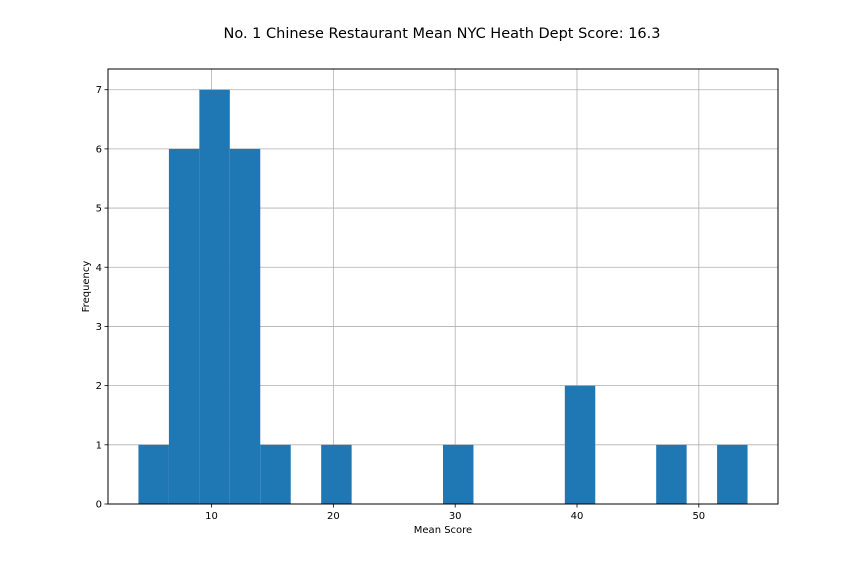  What do you see at coordinates (211, 516) in the screenshot?
I see `x-tick-label: 10` at bounding box center [211, 516].